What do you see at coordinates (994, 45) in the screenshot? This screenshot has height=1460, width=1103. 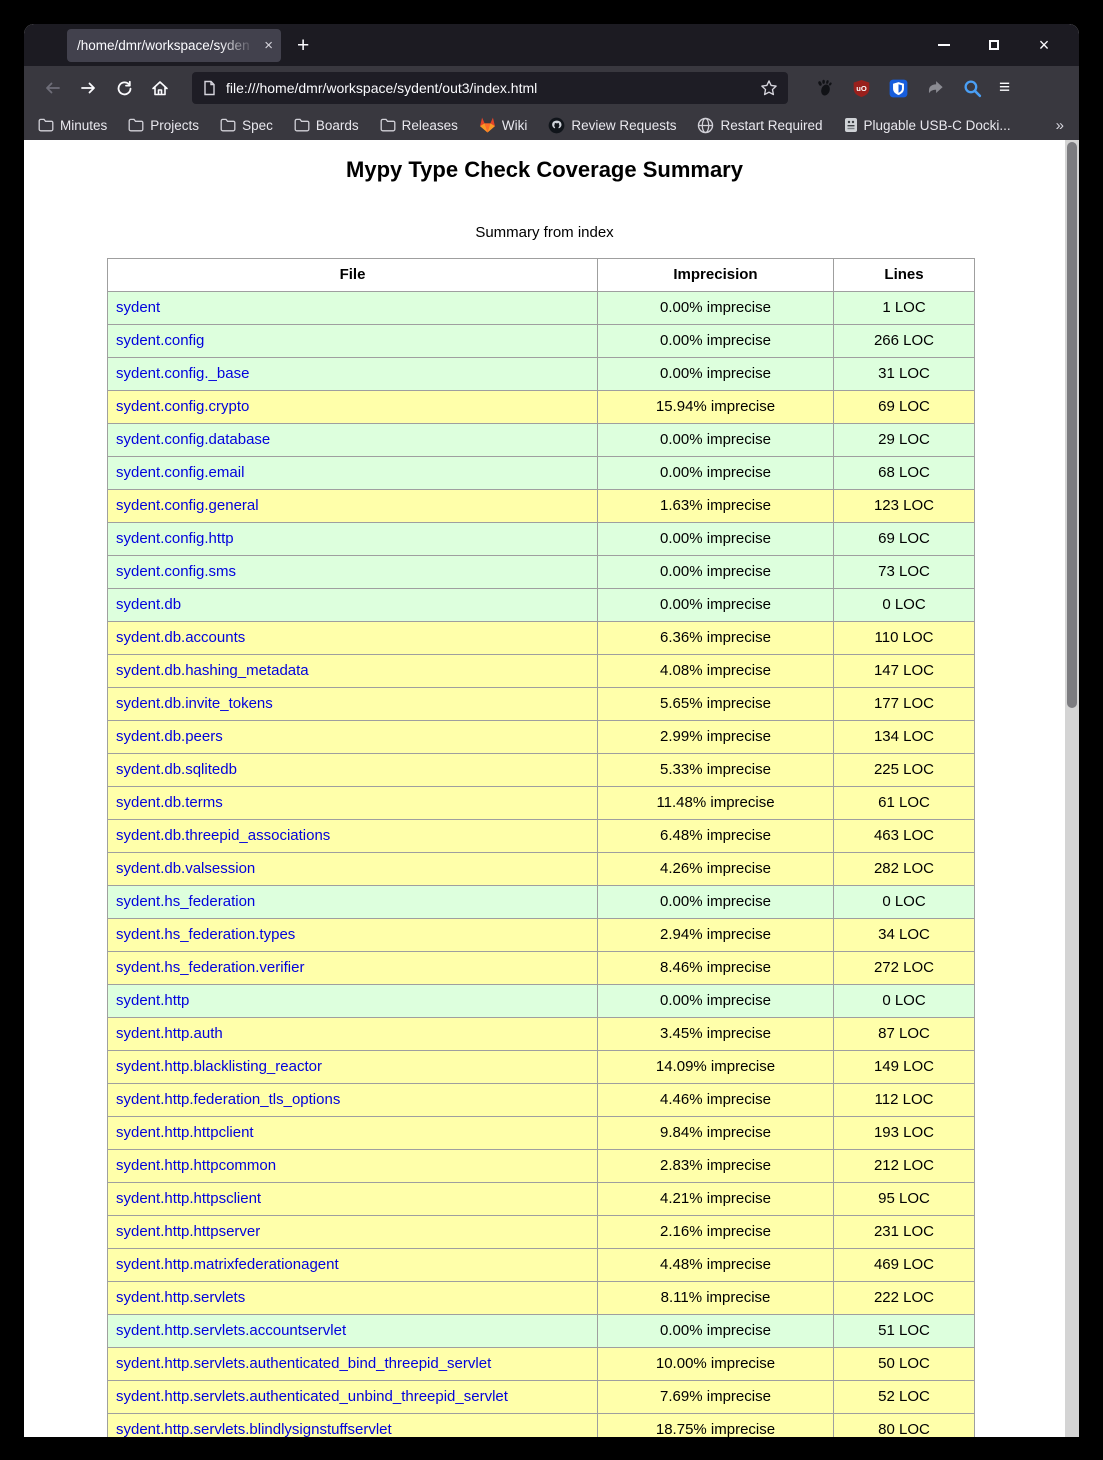 I see `maximize-button` at bounding box center [994, 45].